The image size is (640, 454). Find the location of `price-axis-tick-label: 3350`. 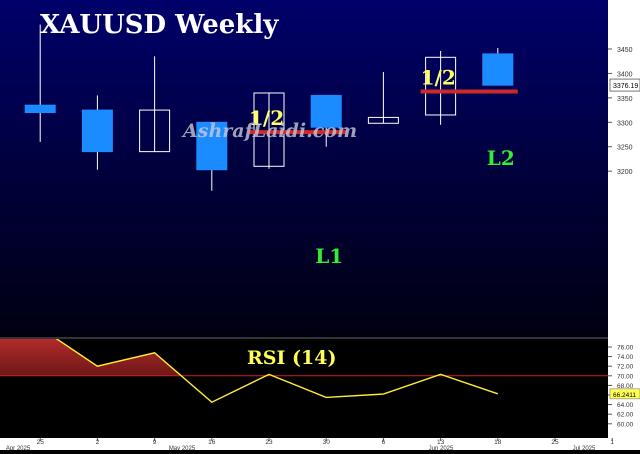

price-axis-tick-label: 3350 is located at coordinates (625, 99).